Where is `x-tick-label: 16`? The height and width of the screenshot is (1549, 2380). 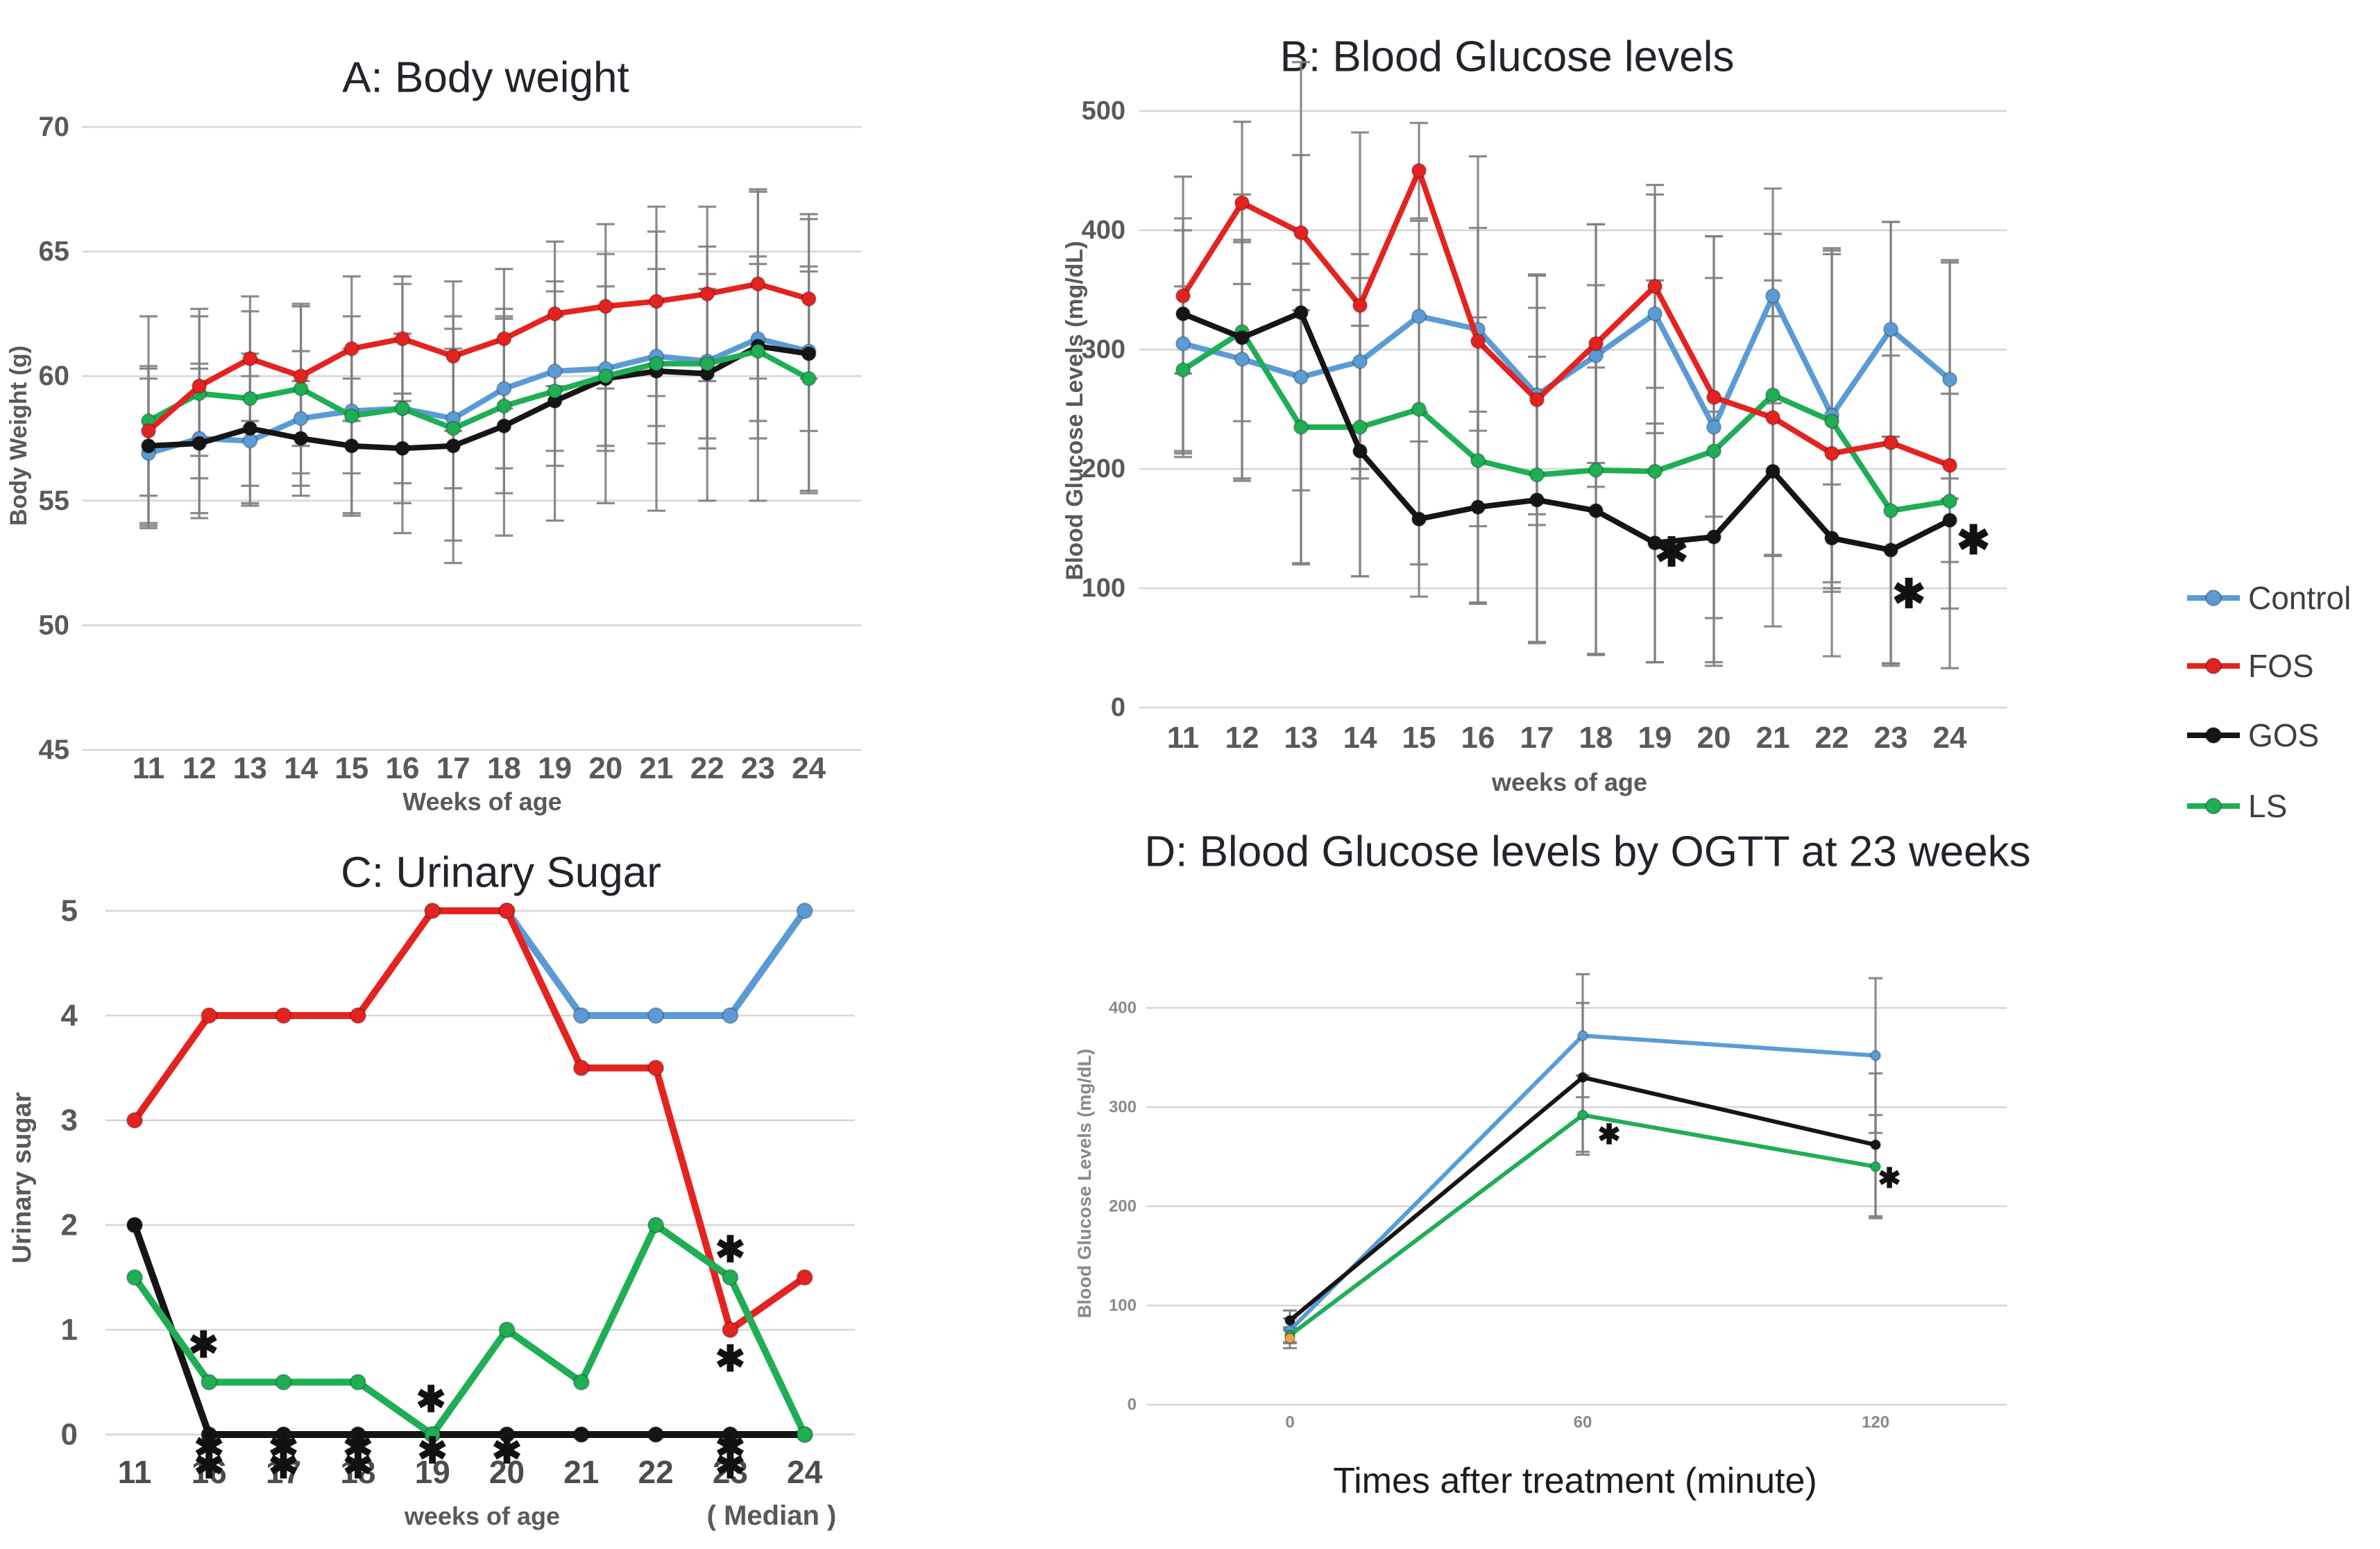 x-tick-label: 16 is located at coordinates (209, 1472).